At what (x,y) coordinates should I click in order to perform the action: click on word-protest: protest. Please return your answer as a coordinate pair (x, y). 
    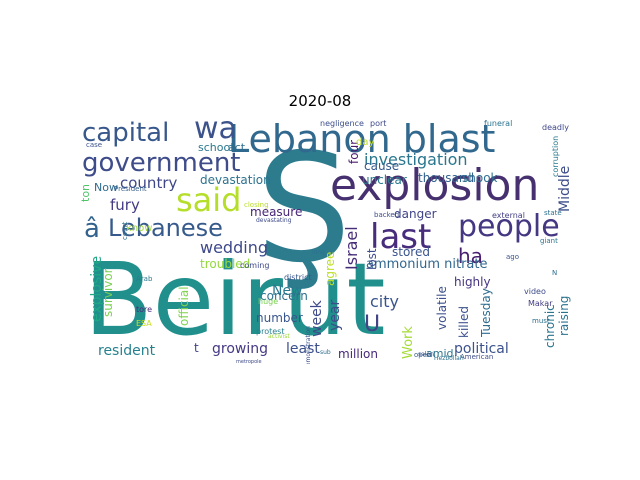
    Looking at the image, I should click on (270, 331).